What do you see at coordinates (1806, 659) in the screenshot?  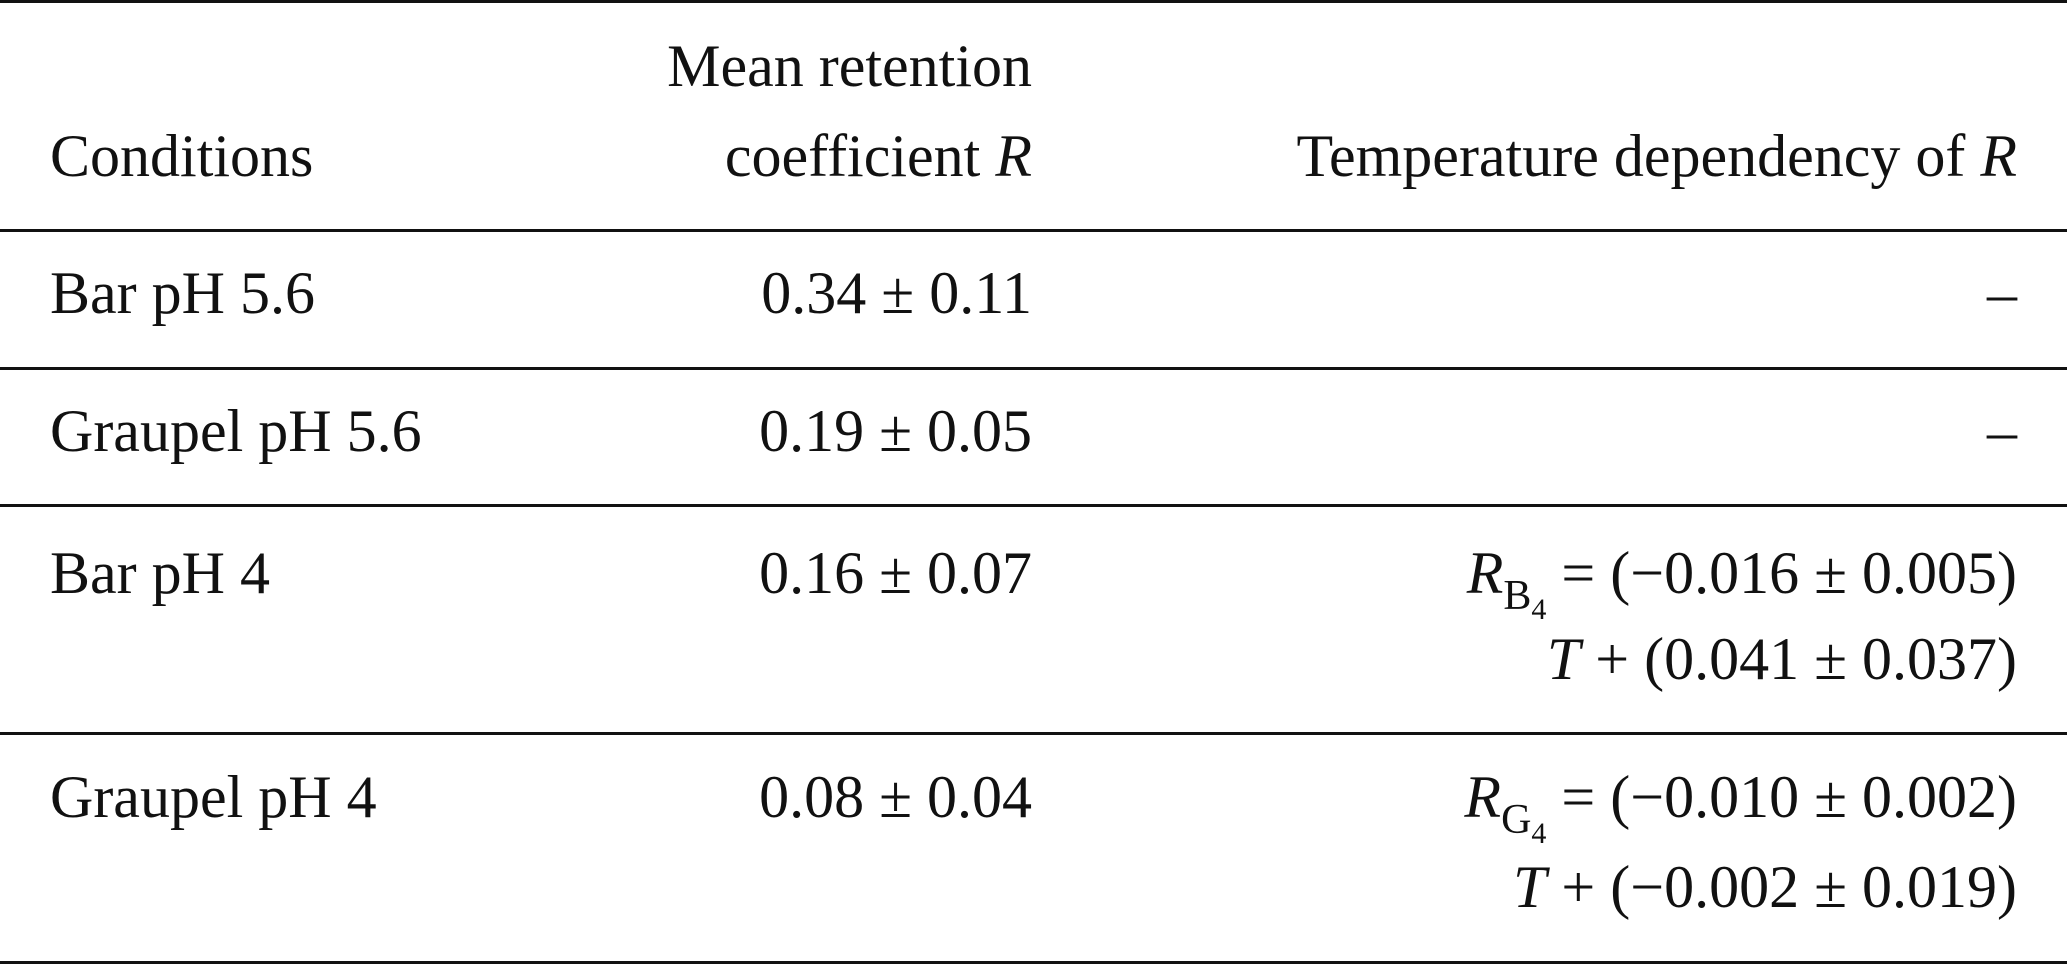 I see `text: + (0.041 ± 0.037)` at bounding box center [1806, 659].